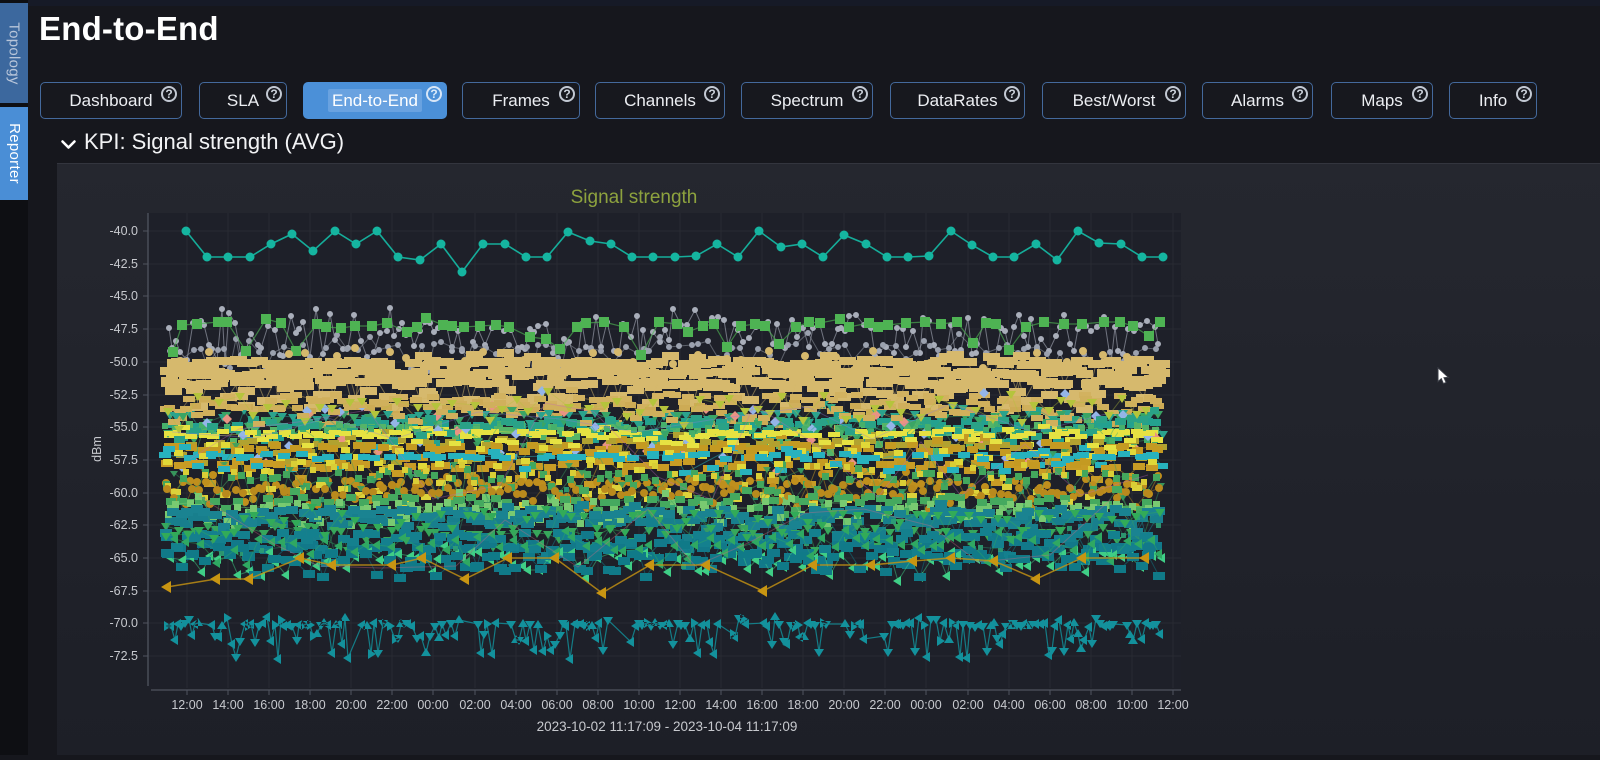 The height and width of the screenshot is (760, 1600). I want to click on svg-text: -42.5, so click(124, 264).